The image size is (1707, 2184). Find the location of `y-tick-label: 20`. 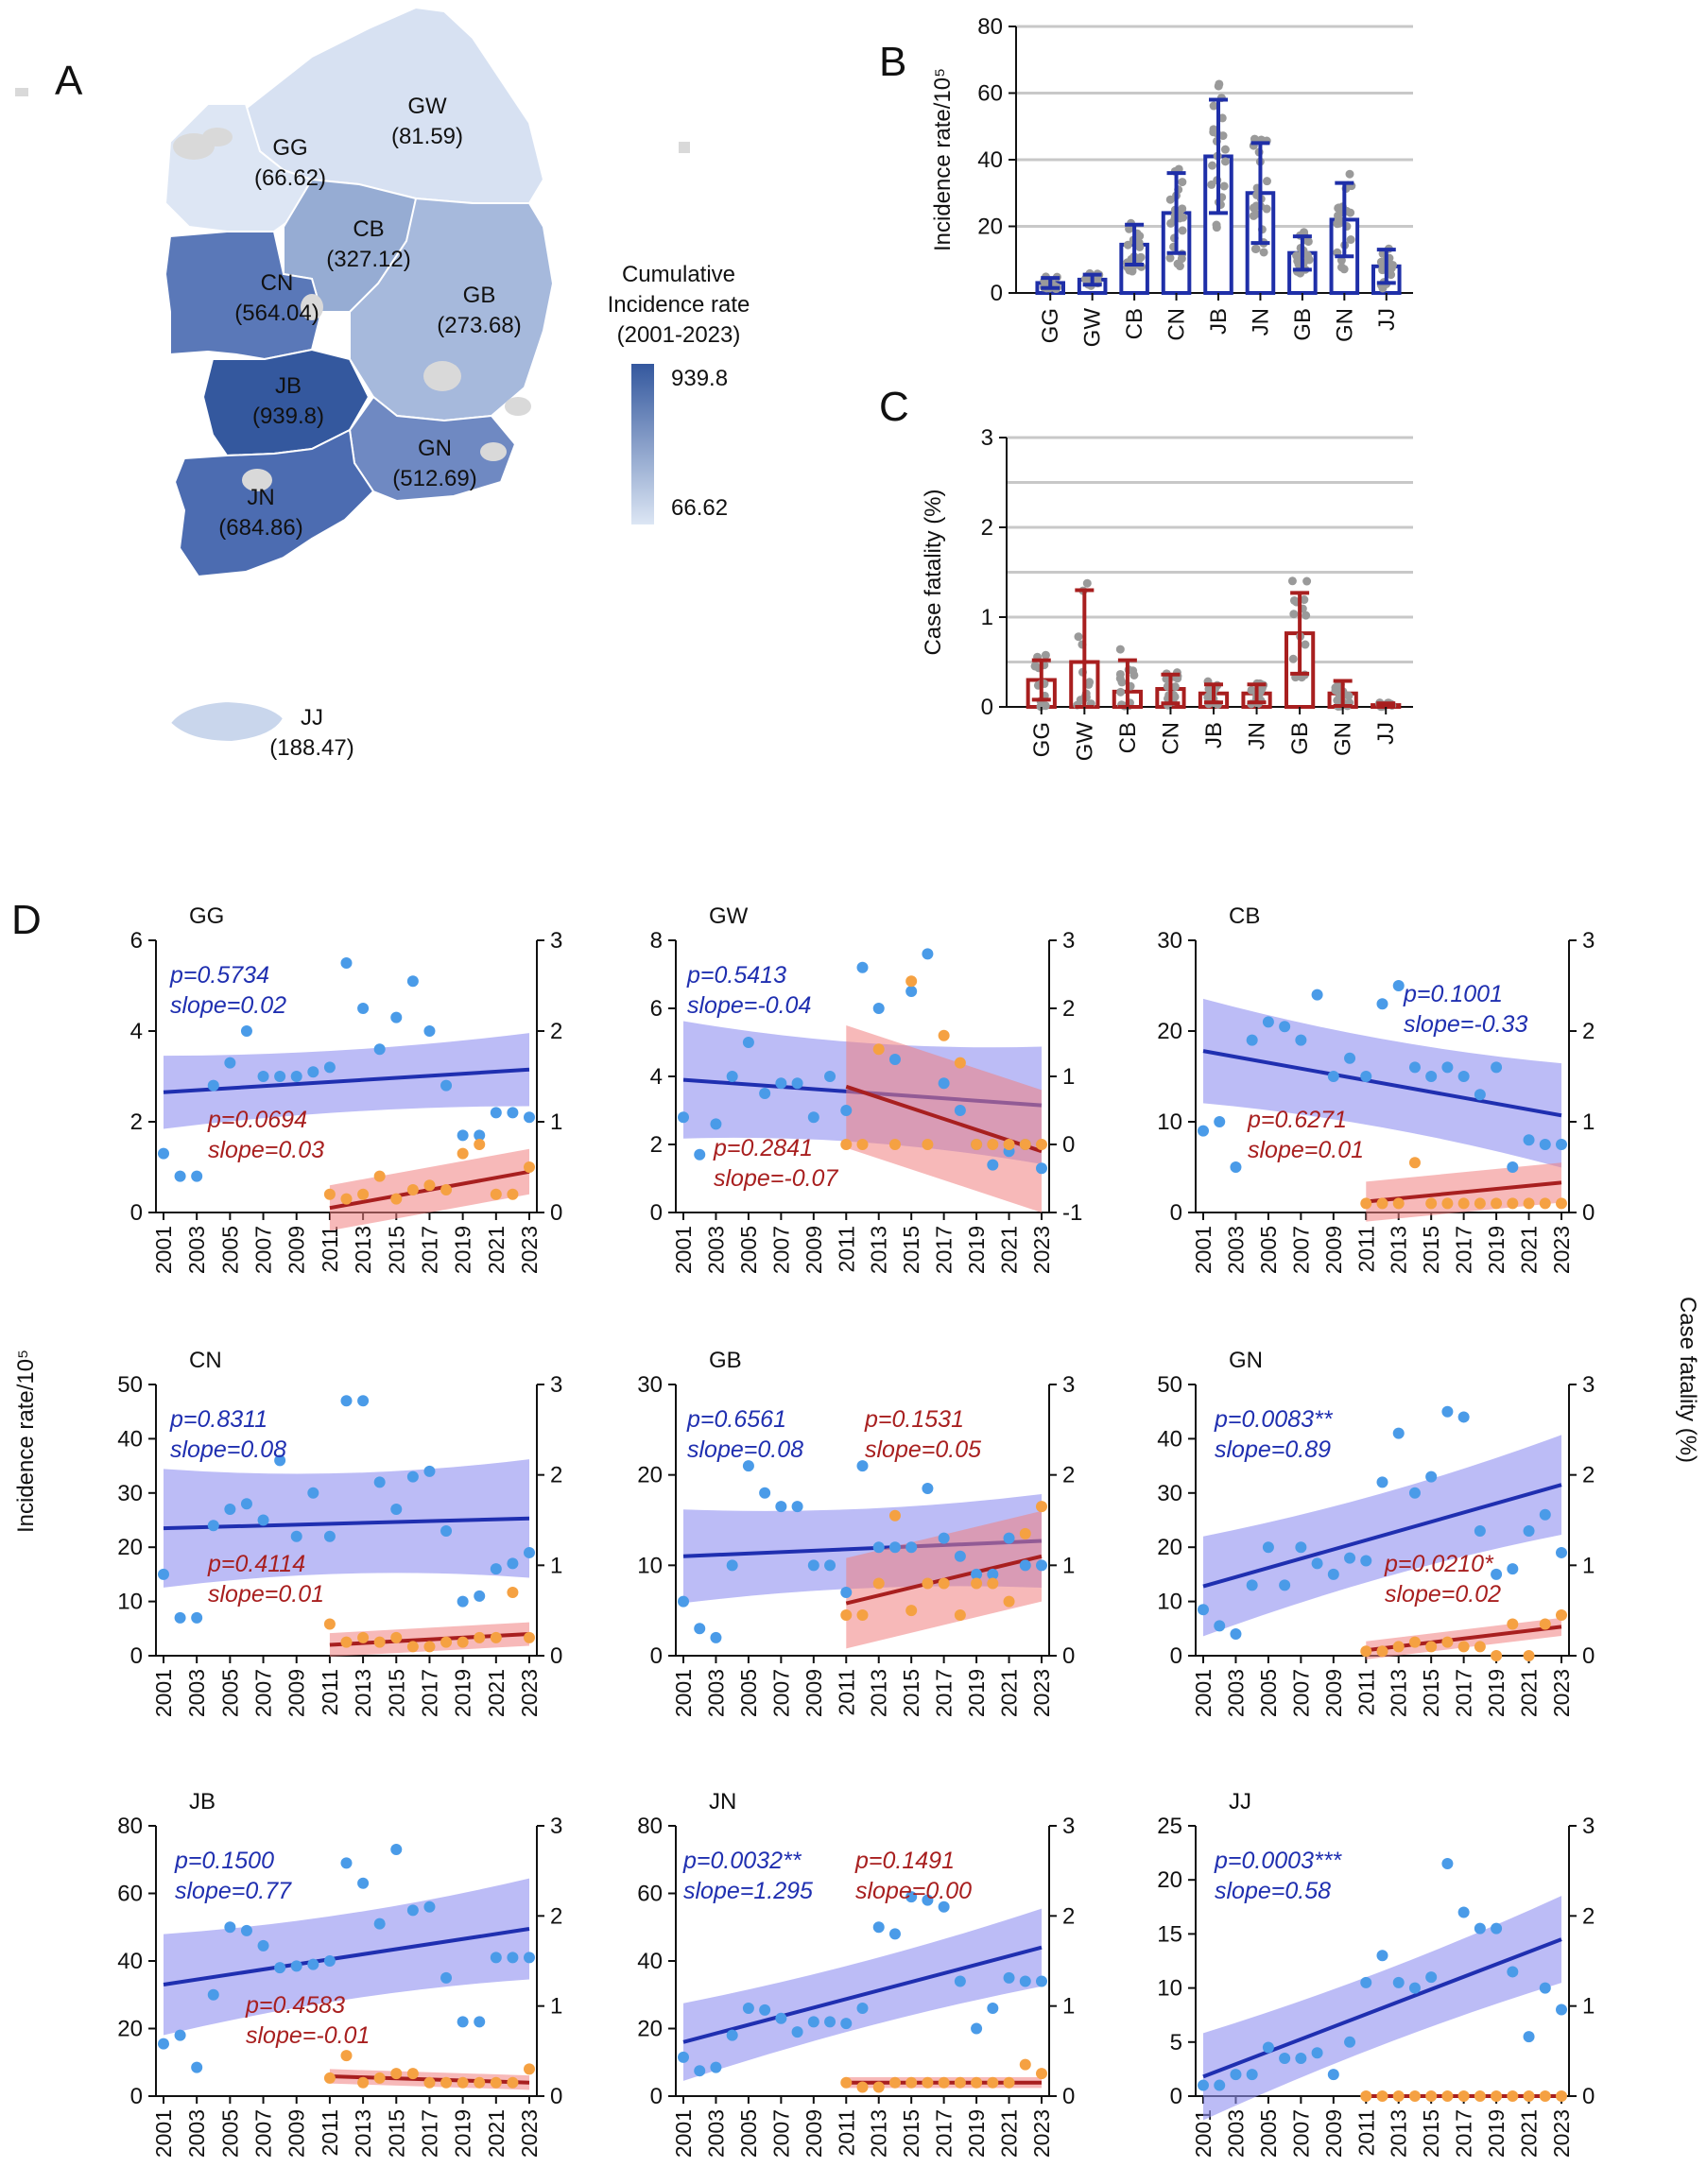

y-tick-label: 20 is located at coordinates (990, 227).